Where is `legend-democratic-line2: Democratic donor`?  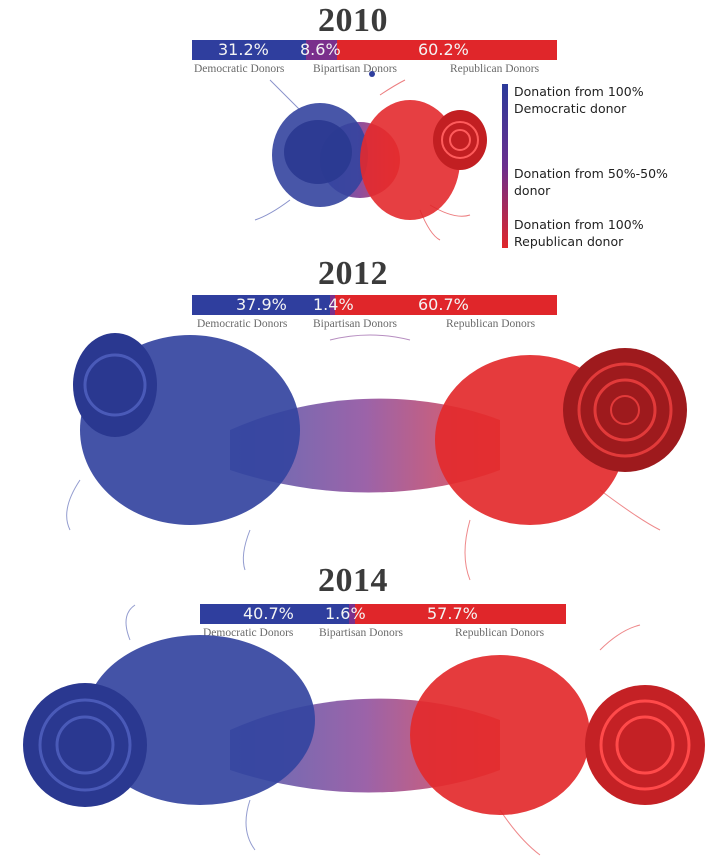
legend-democratic-line2: Democratic donor is located at coordinates (570, 108).